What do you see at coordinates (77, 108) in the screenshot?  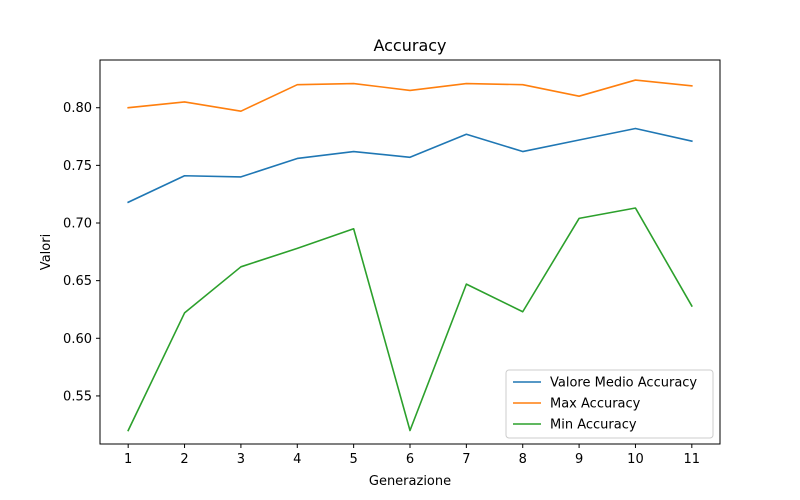 I see `y-tick-label: 0.80` at bounding box center [77, 108].